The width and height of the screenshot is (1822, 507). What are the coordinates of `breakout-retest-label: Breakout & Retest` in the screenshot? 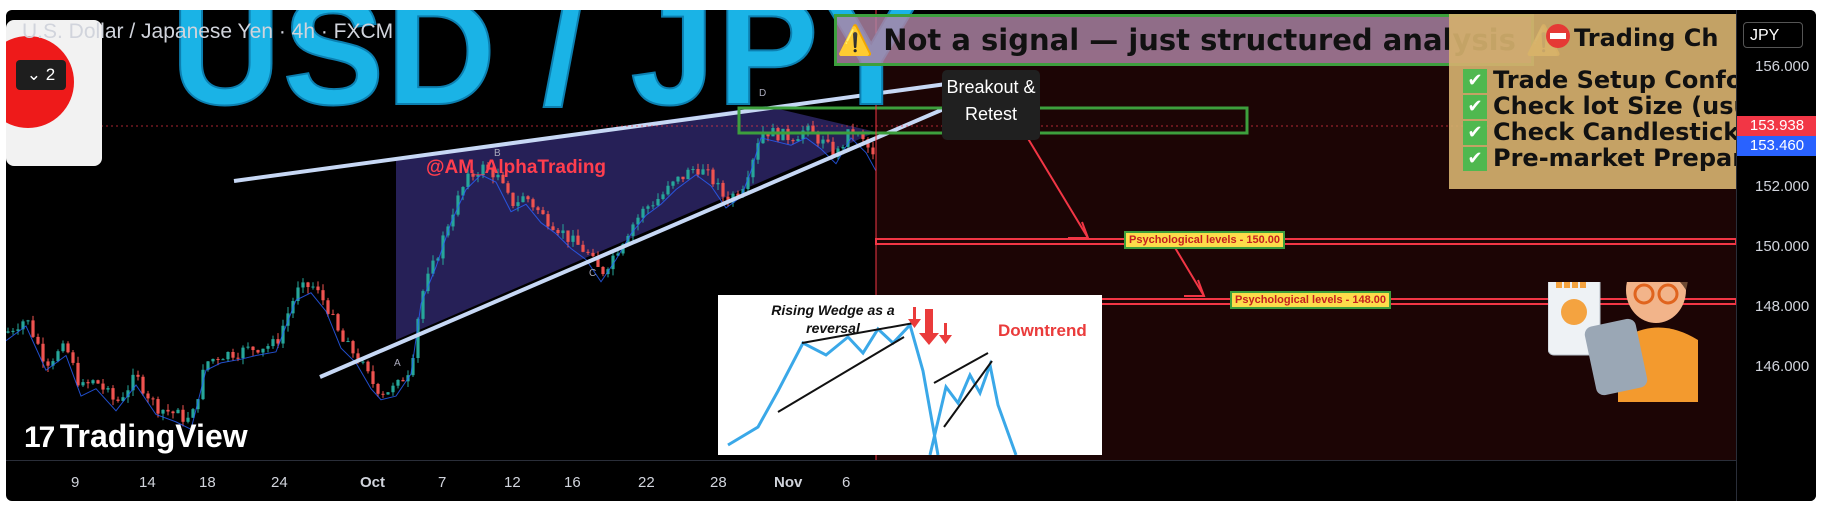 It's located at (991, 105).